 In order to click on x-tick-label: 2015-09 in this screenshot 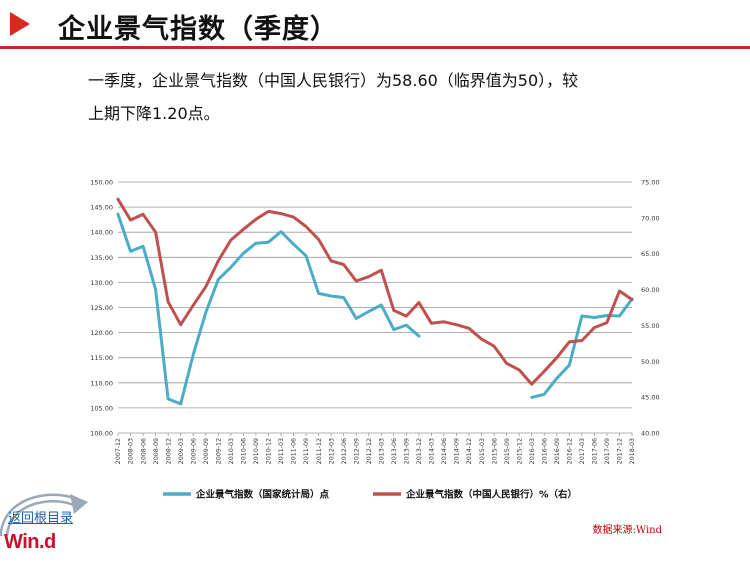, I will do `click(507, 451)`.